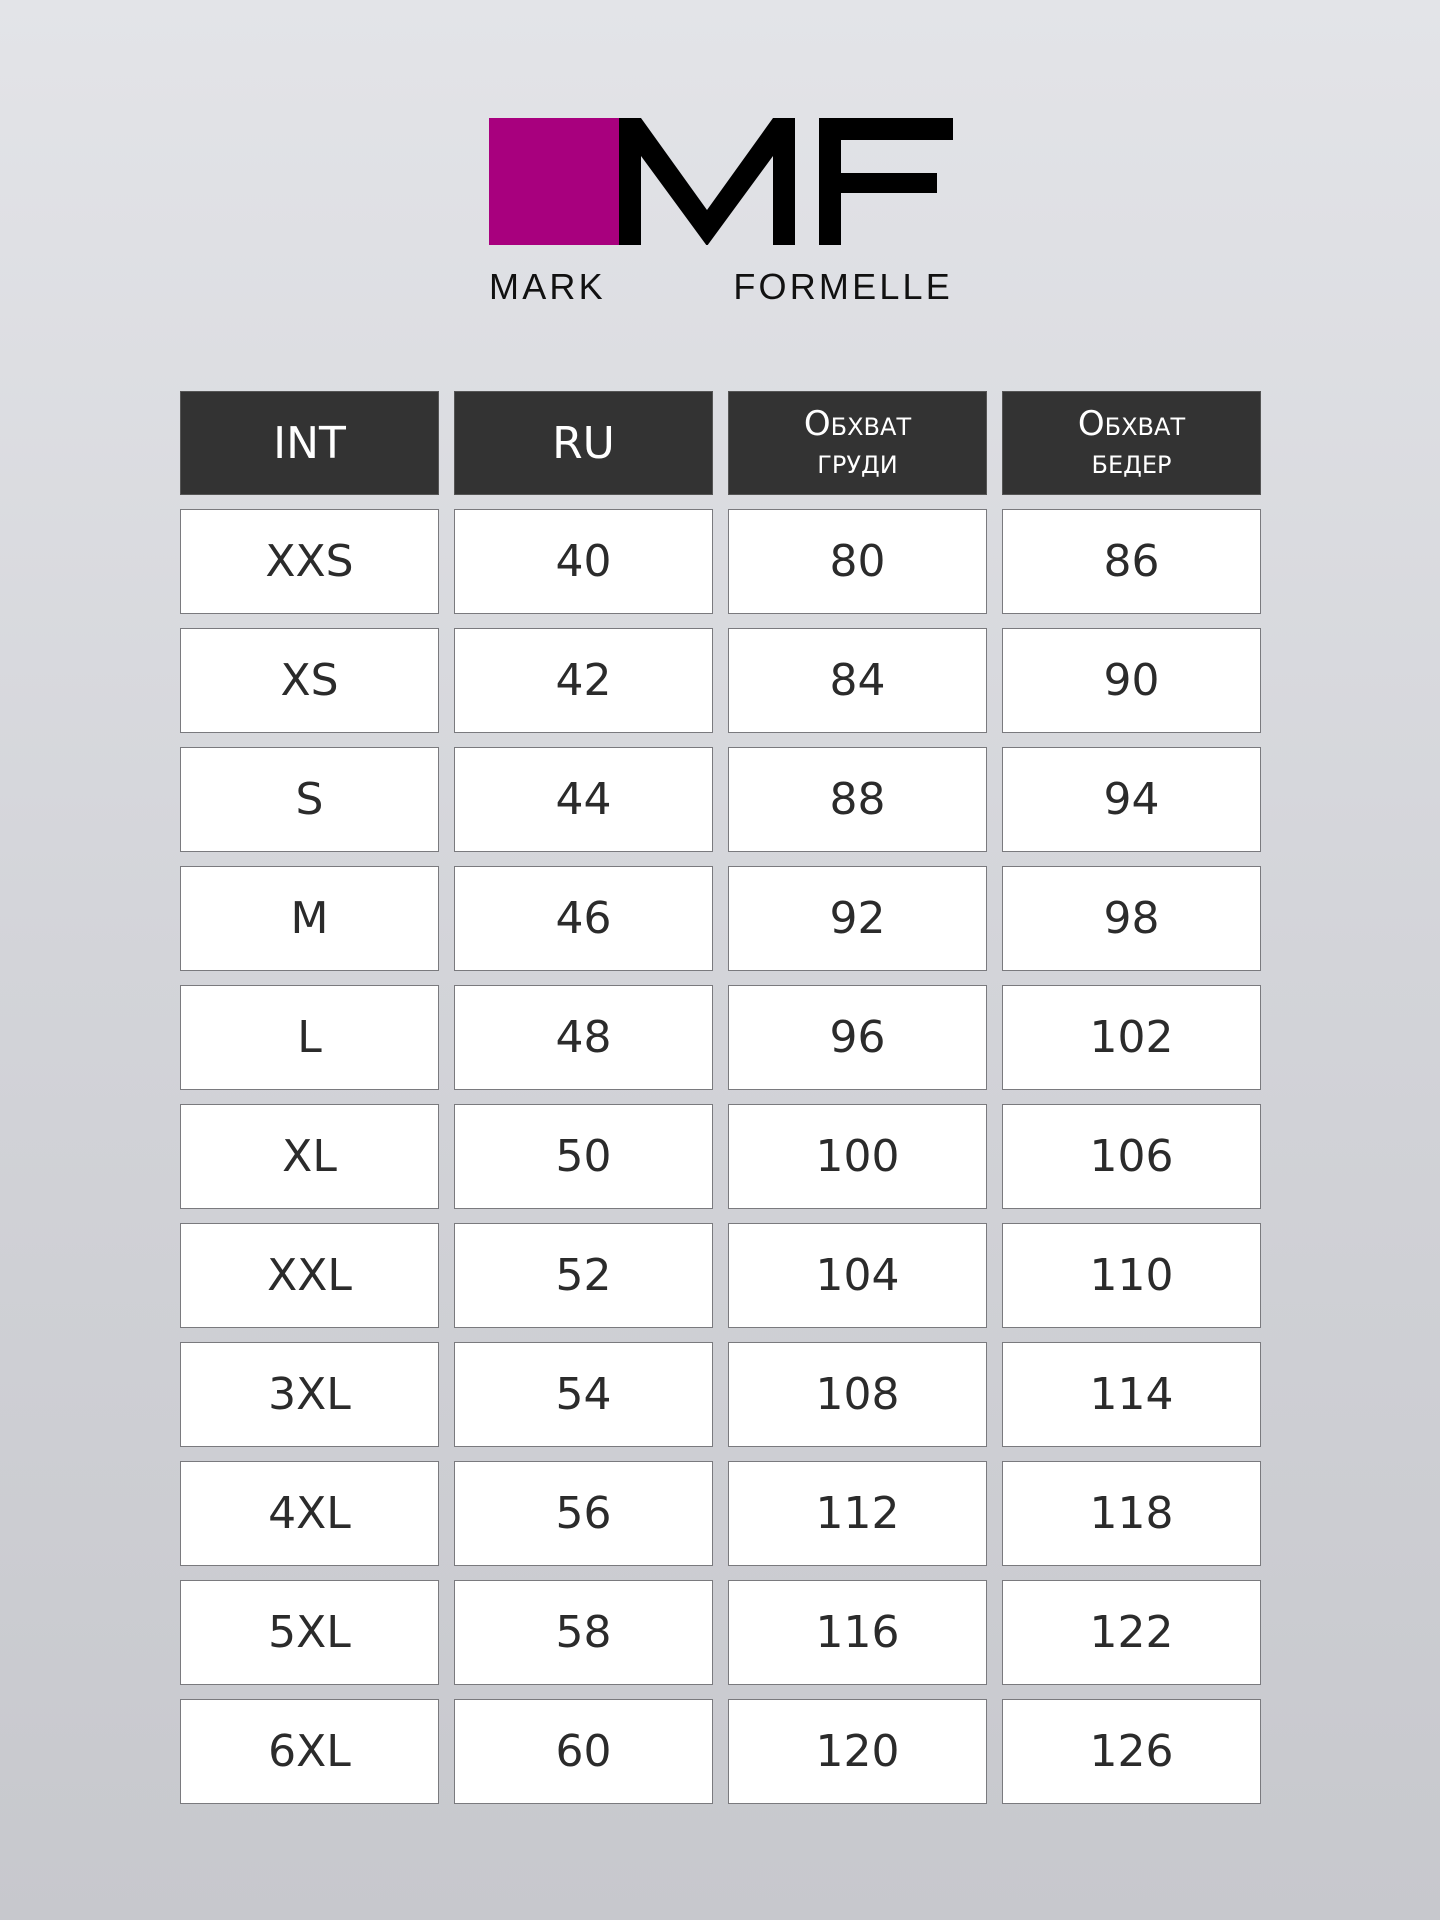 The width and height of the screenshot is (1440, 1920). I want to click on table-row: M 46 92 98, so click(721, 918).